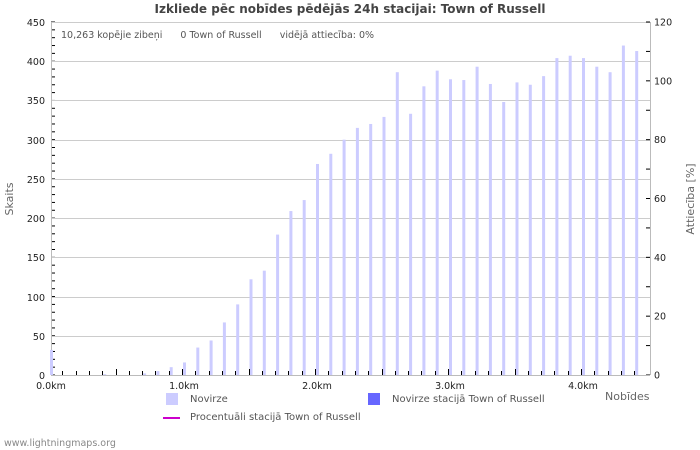  Describe the element at coordinates (327, 35) in the screenshot. I see `average-ratio: vidējā attiecība: 0%` at that location.